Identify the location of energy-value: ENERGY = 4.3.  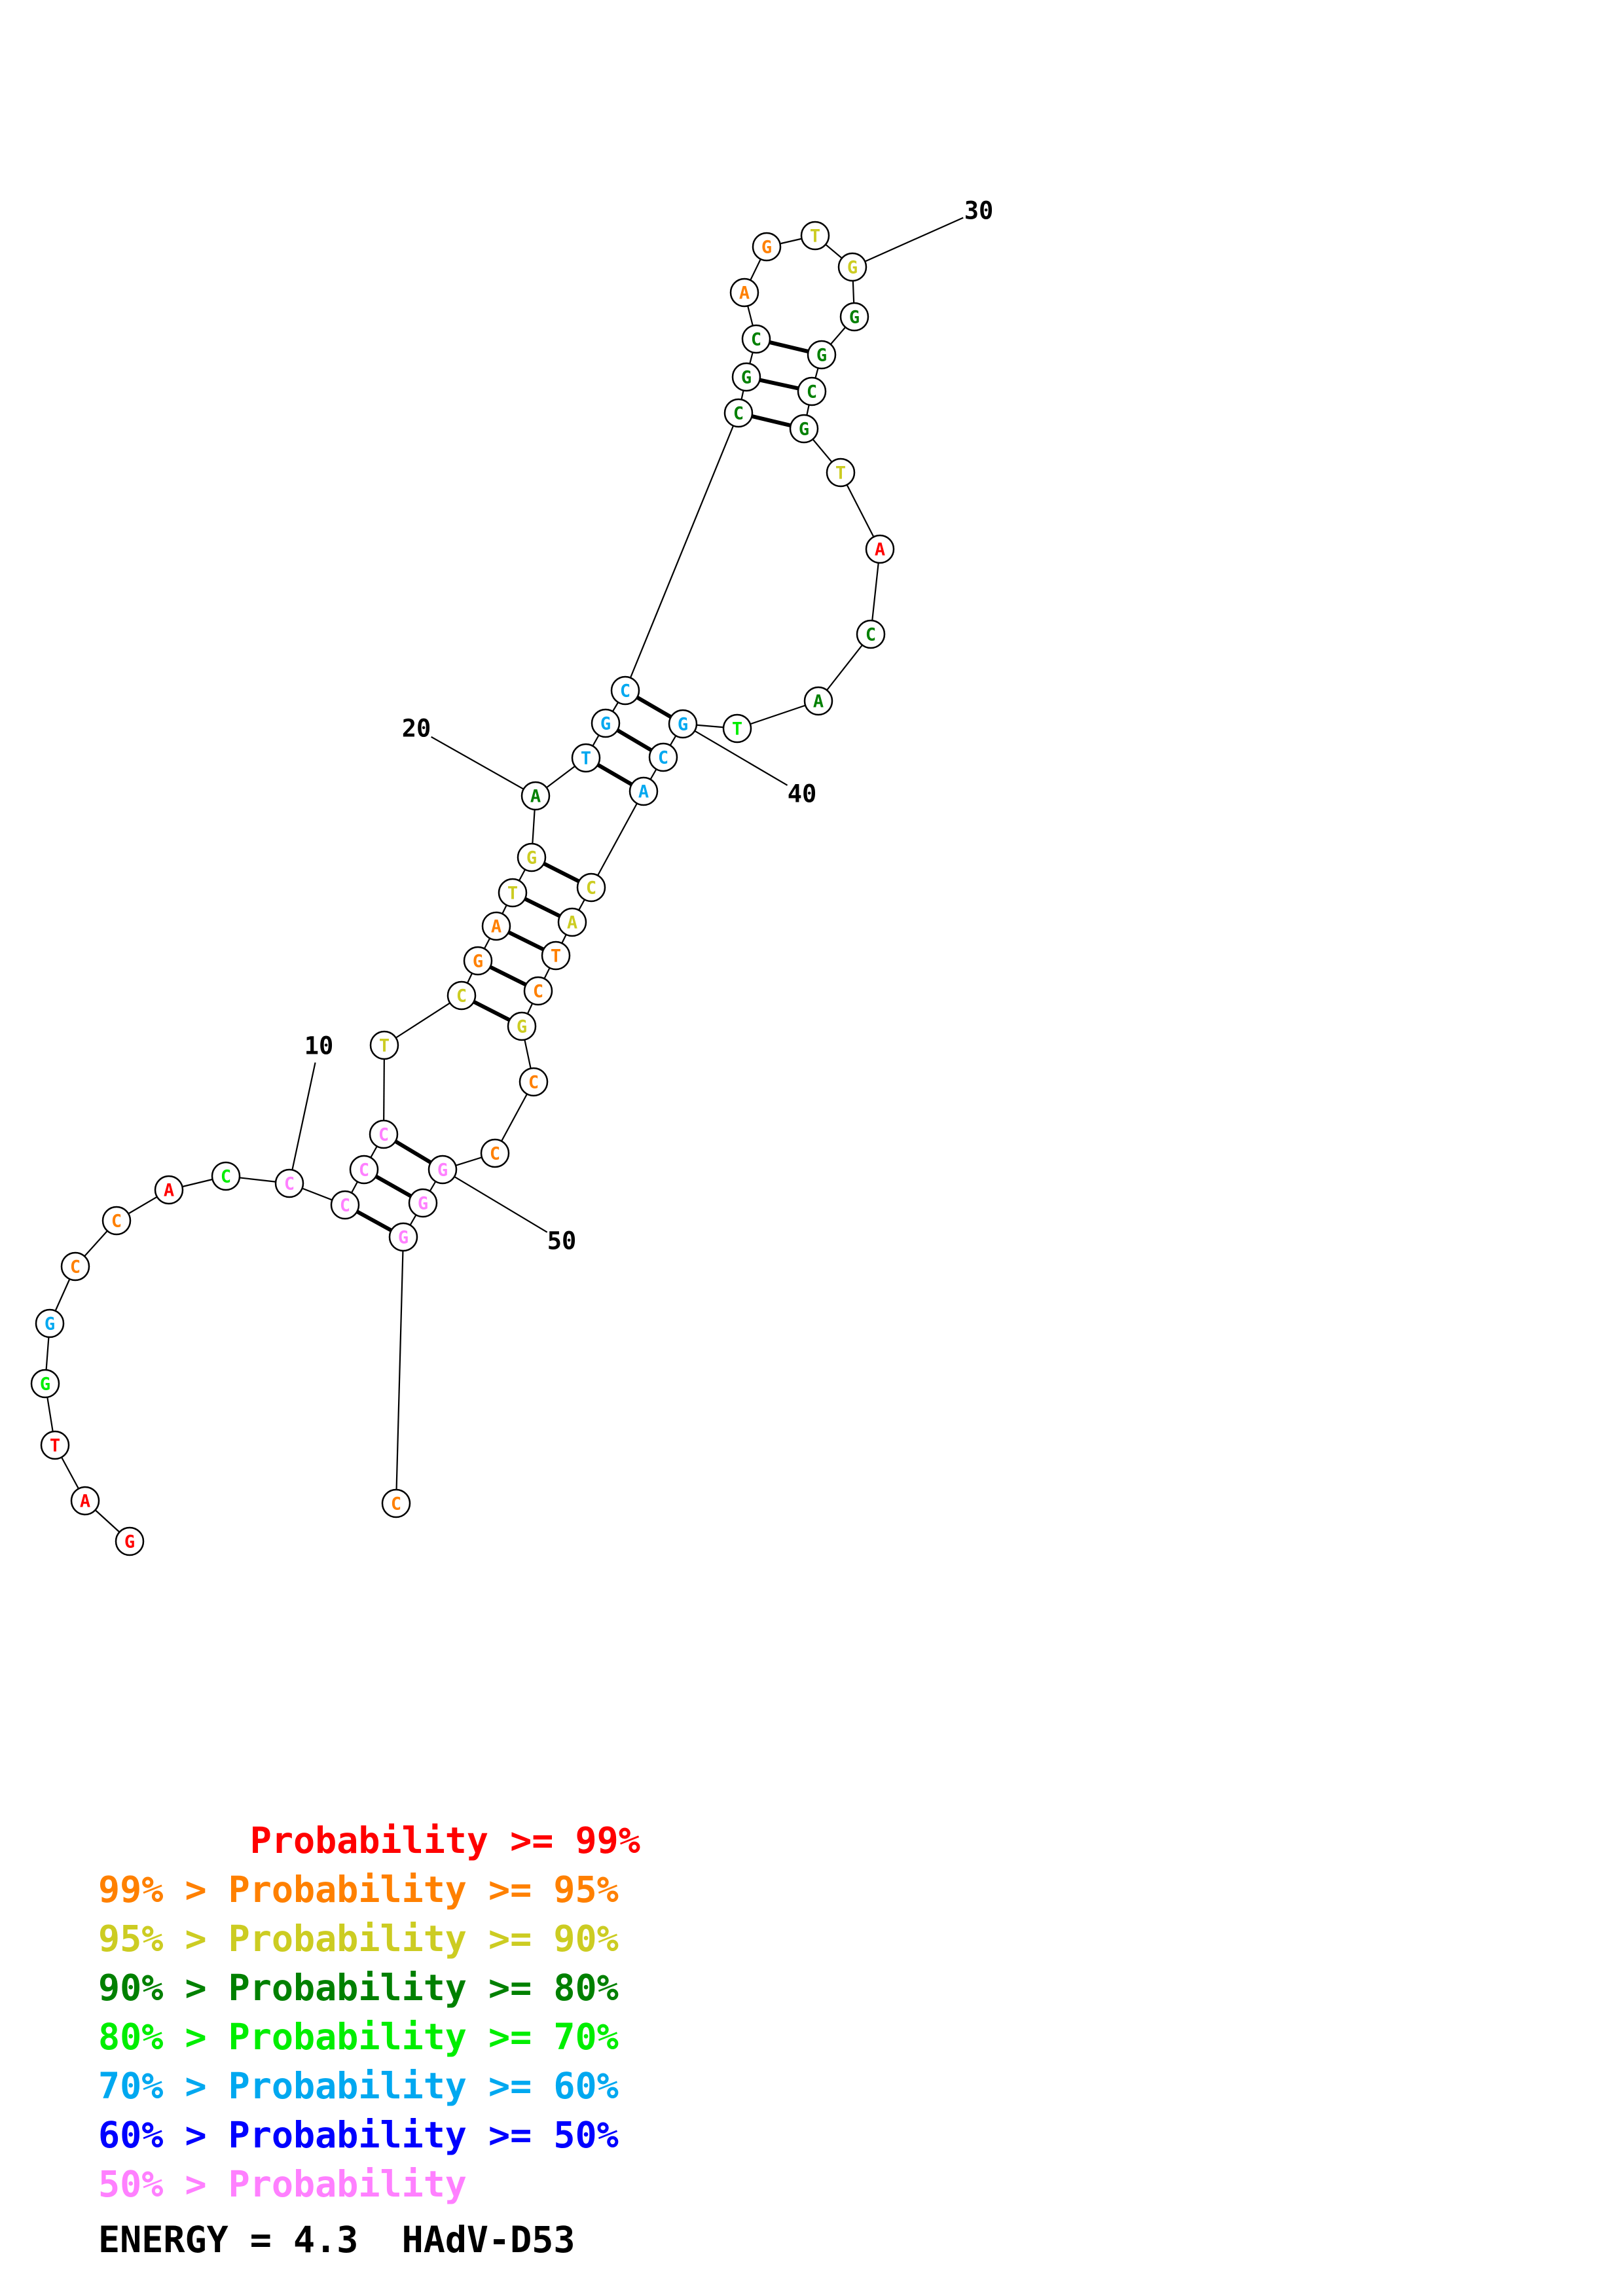
(228, 2240).